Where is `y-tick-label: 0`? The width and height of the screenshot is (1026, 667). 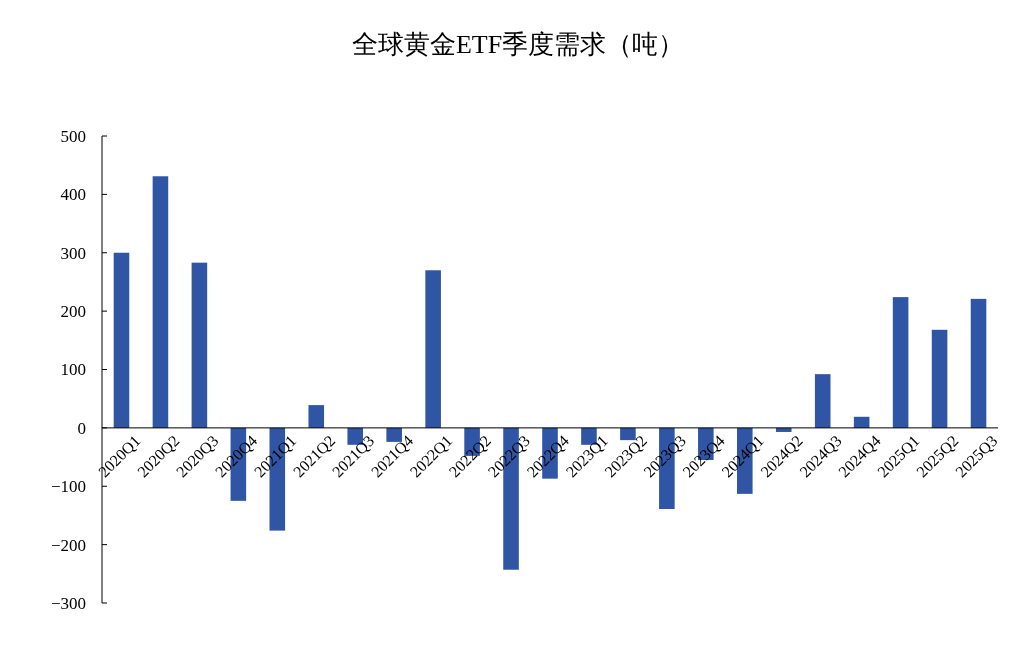
y-tick-label: 0 is located at coordinates (81, 428).